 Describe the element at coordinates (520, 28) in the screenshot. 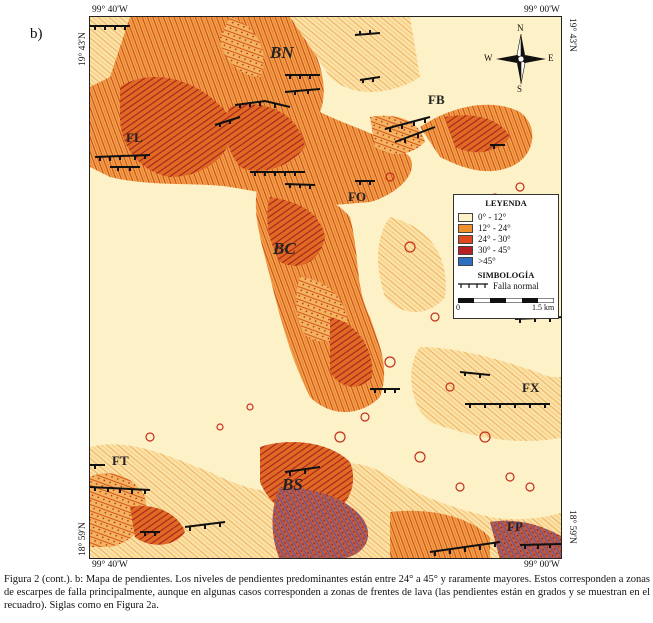

I see `compass-n: N` at that location.